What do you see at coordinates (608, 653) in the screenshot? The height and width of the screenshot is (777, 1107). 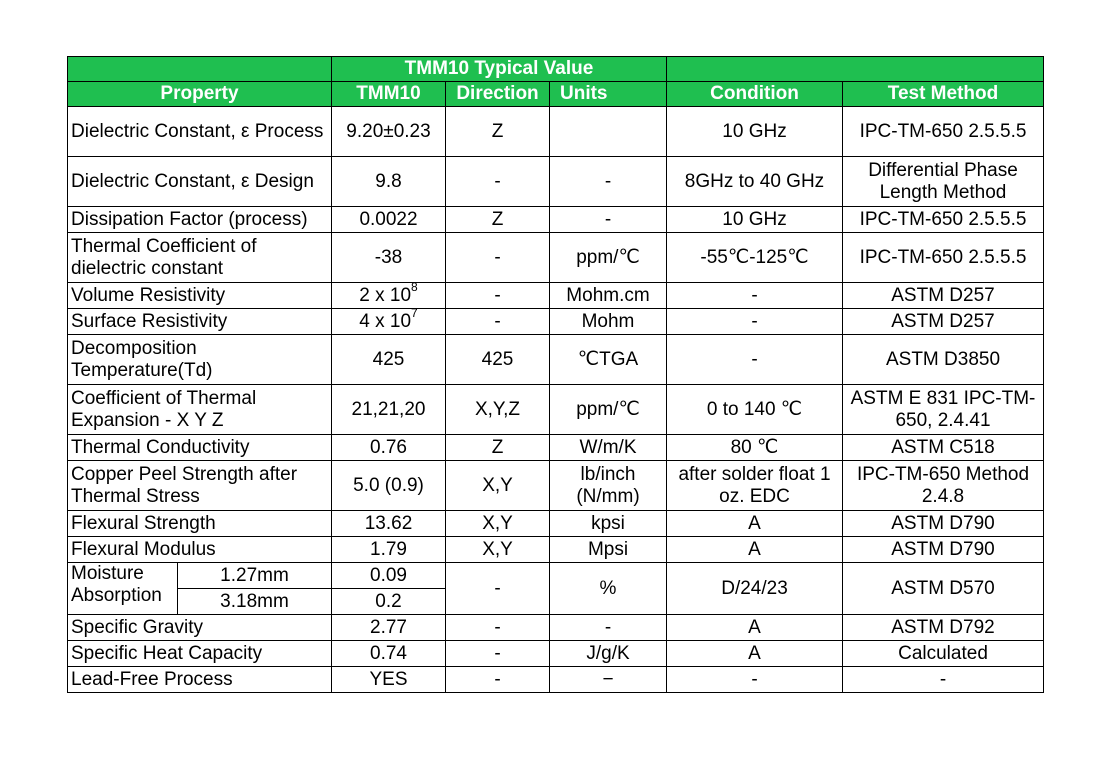 I see `units-cell: J/g/K` at bounding box center [608, 653].